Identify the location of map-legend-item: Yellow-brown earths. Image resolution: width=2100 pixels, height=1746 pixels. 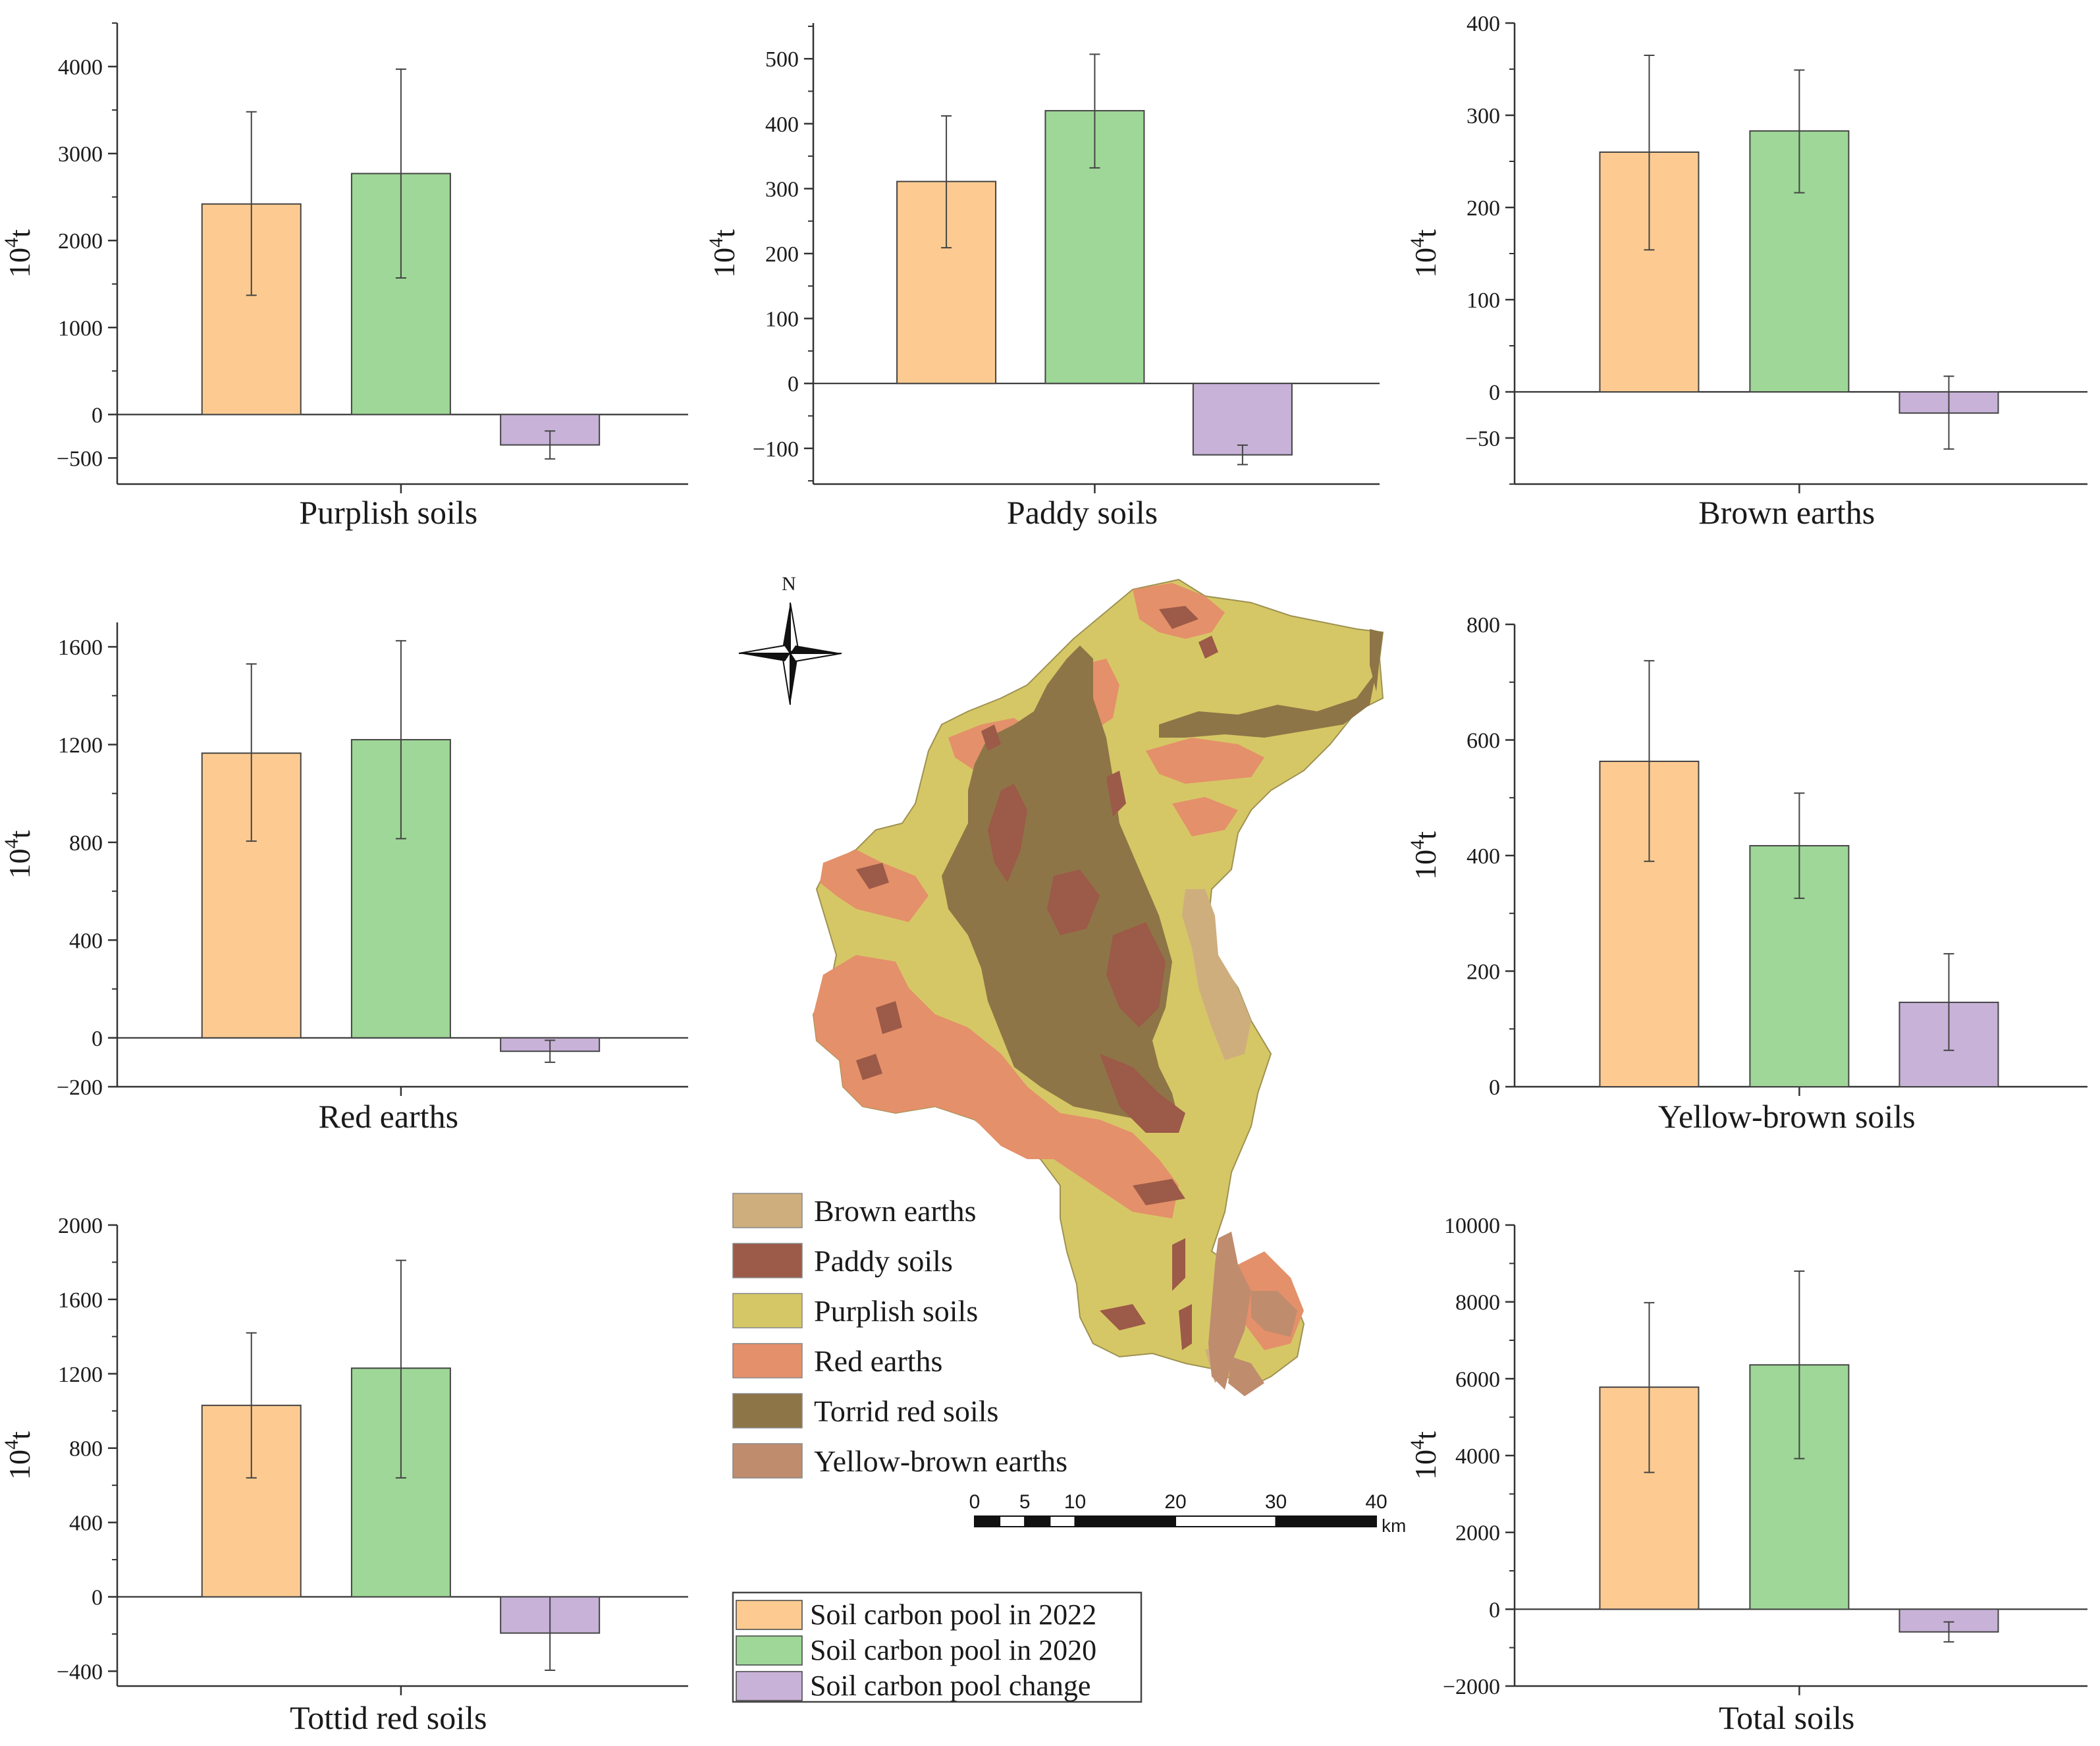
(899, 1461).